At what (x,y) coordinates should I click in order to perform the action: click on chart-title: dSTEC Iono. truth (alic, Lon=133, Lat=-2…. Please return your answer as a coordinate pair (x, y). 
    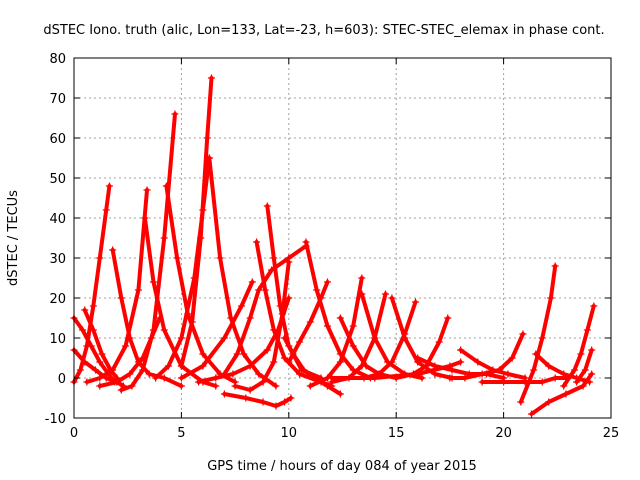
    Looking at the image, I should click on (323, 30).